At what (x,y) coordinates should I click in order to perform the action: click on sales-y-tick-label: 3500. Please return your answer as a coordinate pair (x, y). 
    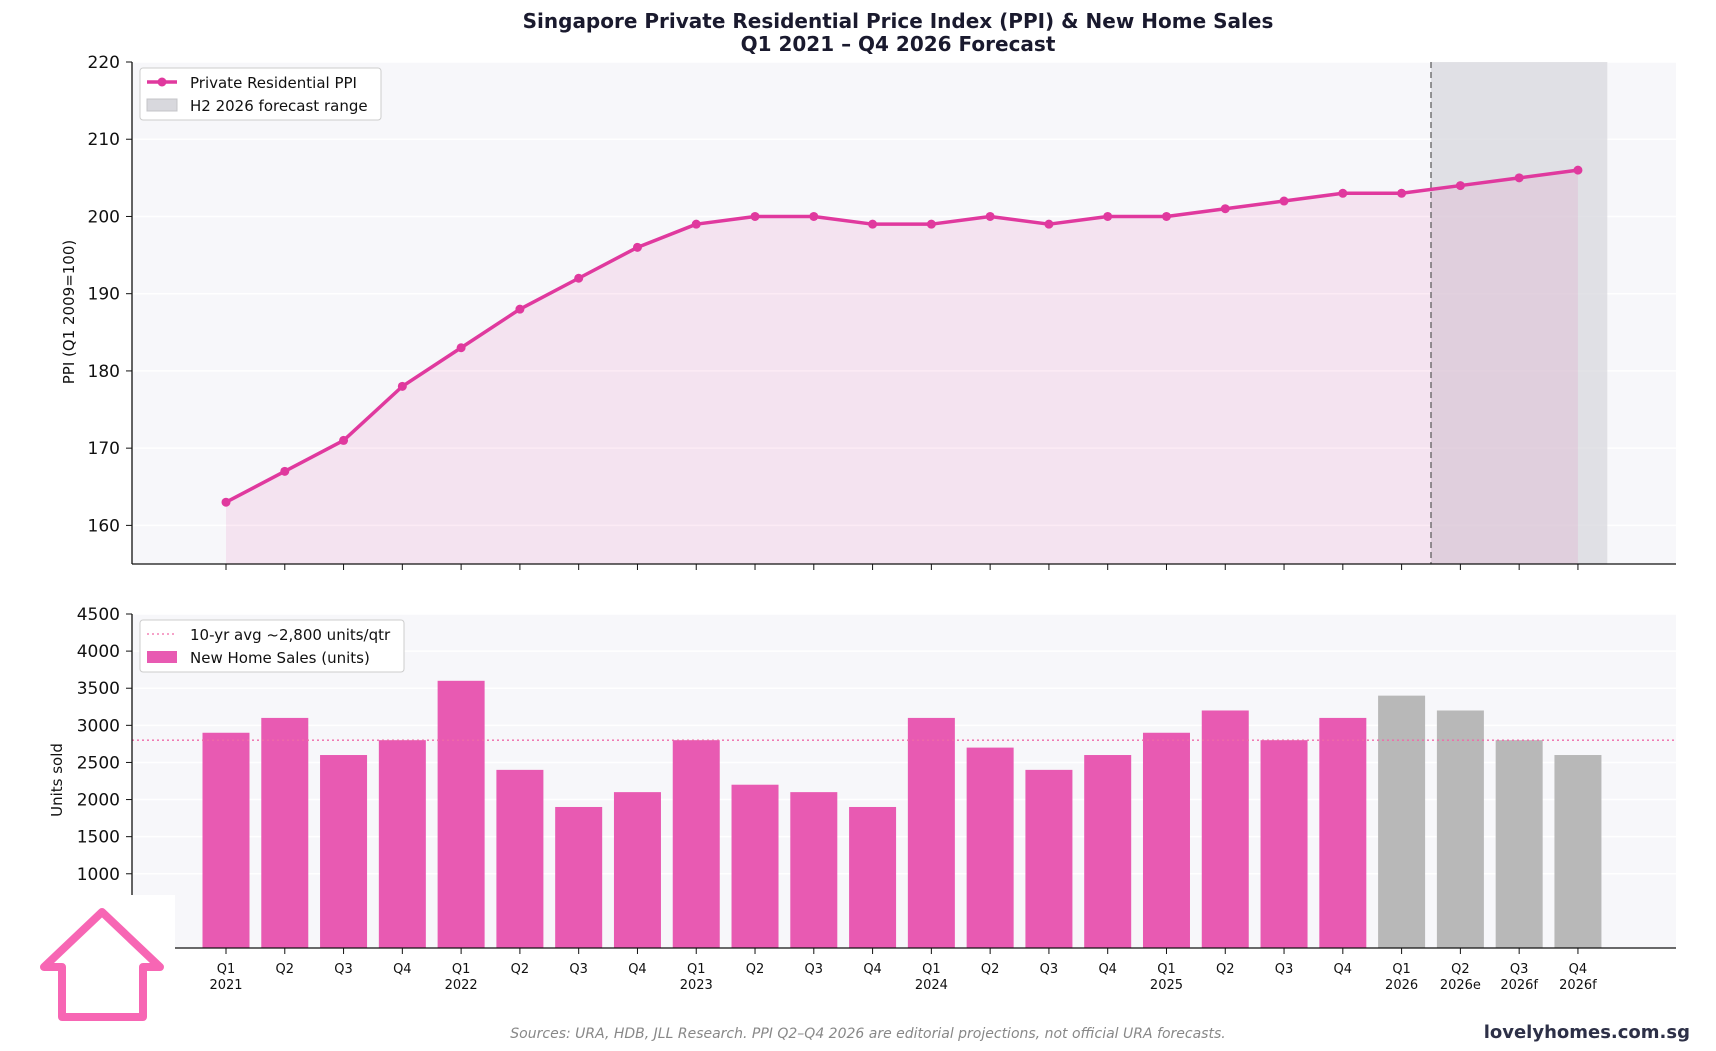
    Looking at the image, I should click on (98, 689).